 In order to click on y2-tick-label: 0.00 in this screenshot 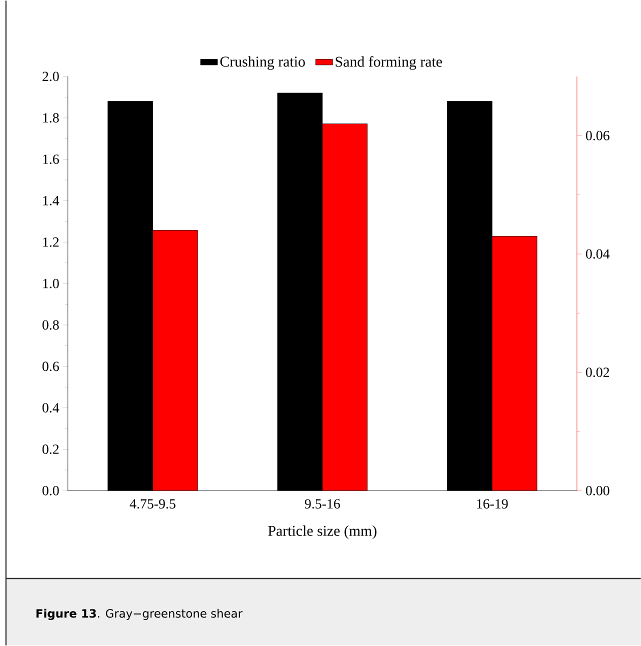, I will do `click(598, 491)`.